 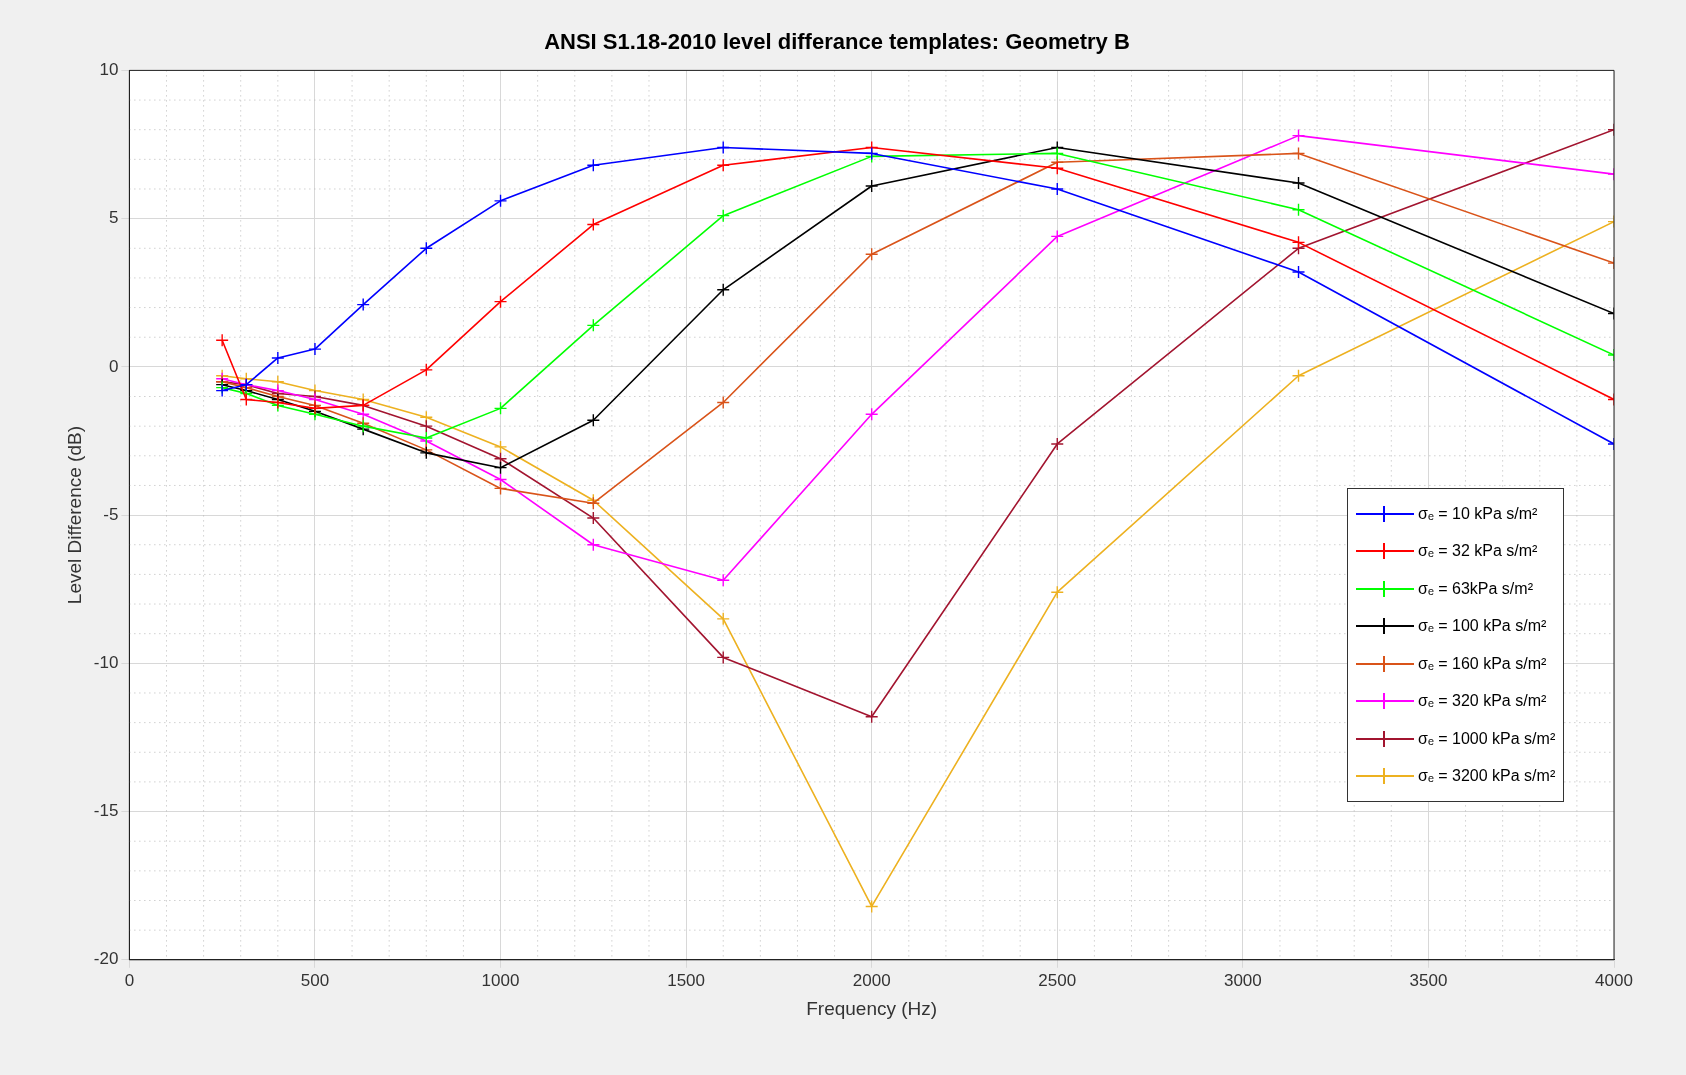 I want to click on y-tick-label: -10, so click(x=106, y=663).